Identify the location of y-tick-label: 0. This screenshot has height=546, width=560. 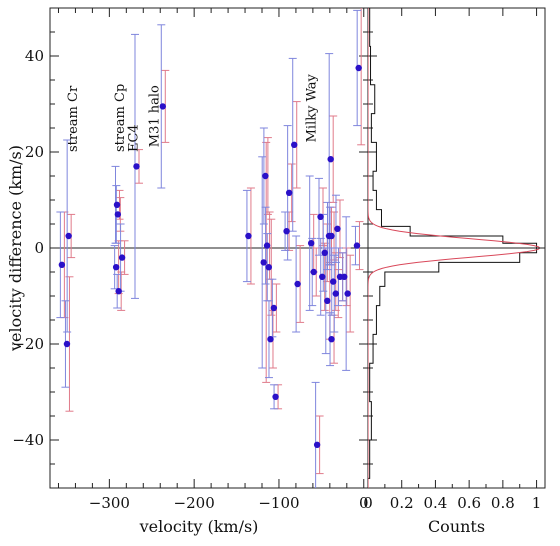
(39, 248).